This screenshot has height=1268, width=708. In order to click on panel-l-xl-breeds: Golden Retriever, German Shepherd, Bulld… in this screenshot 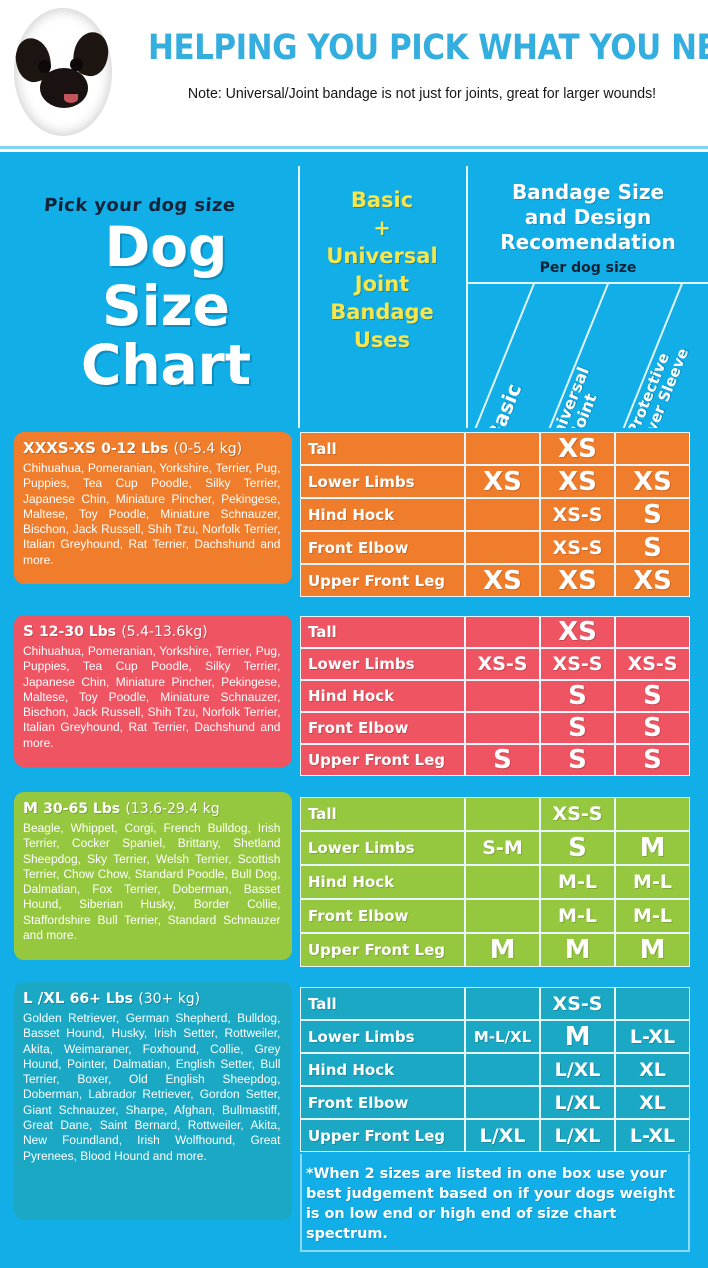, I will do `click(152, 1087)`.